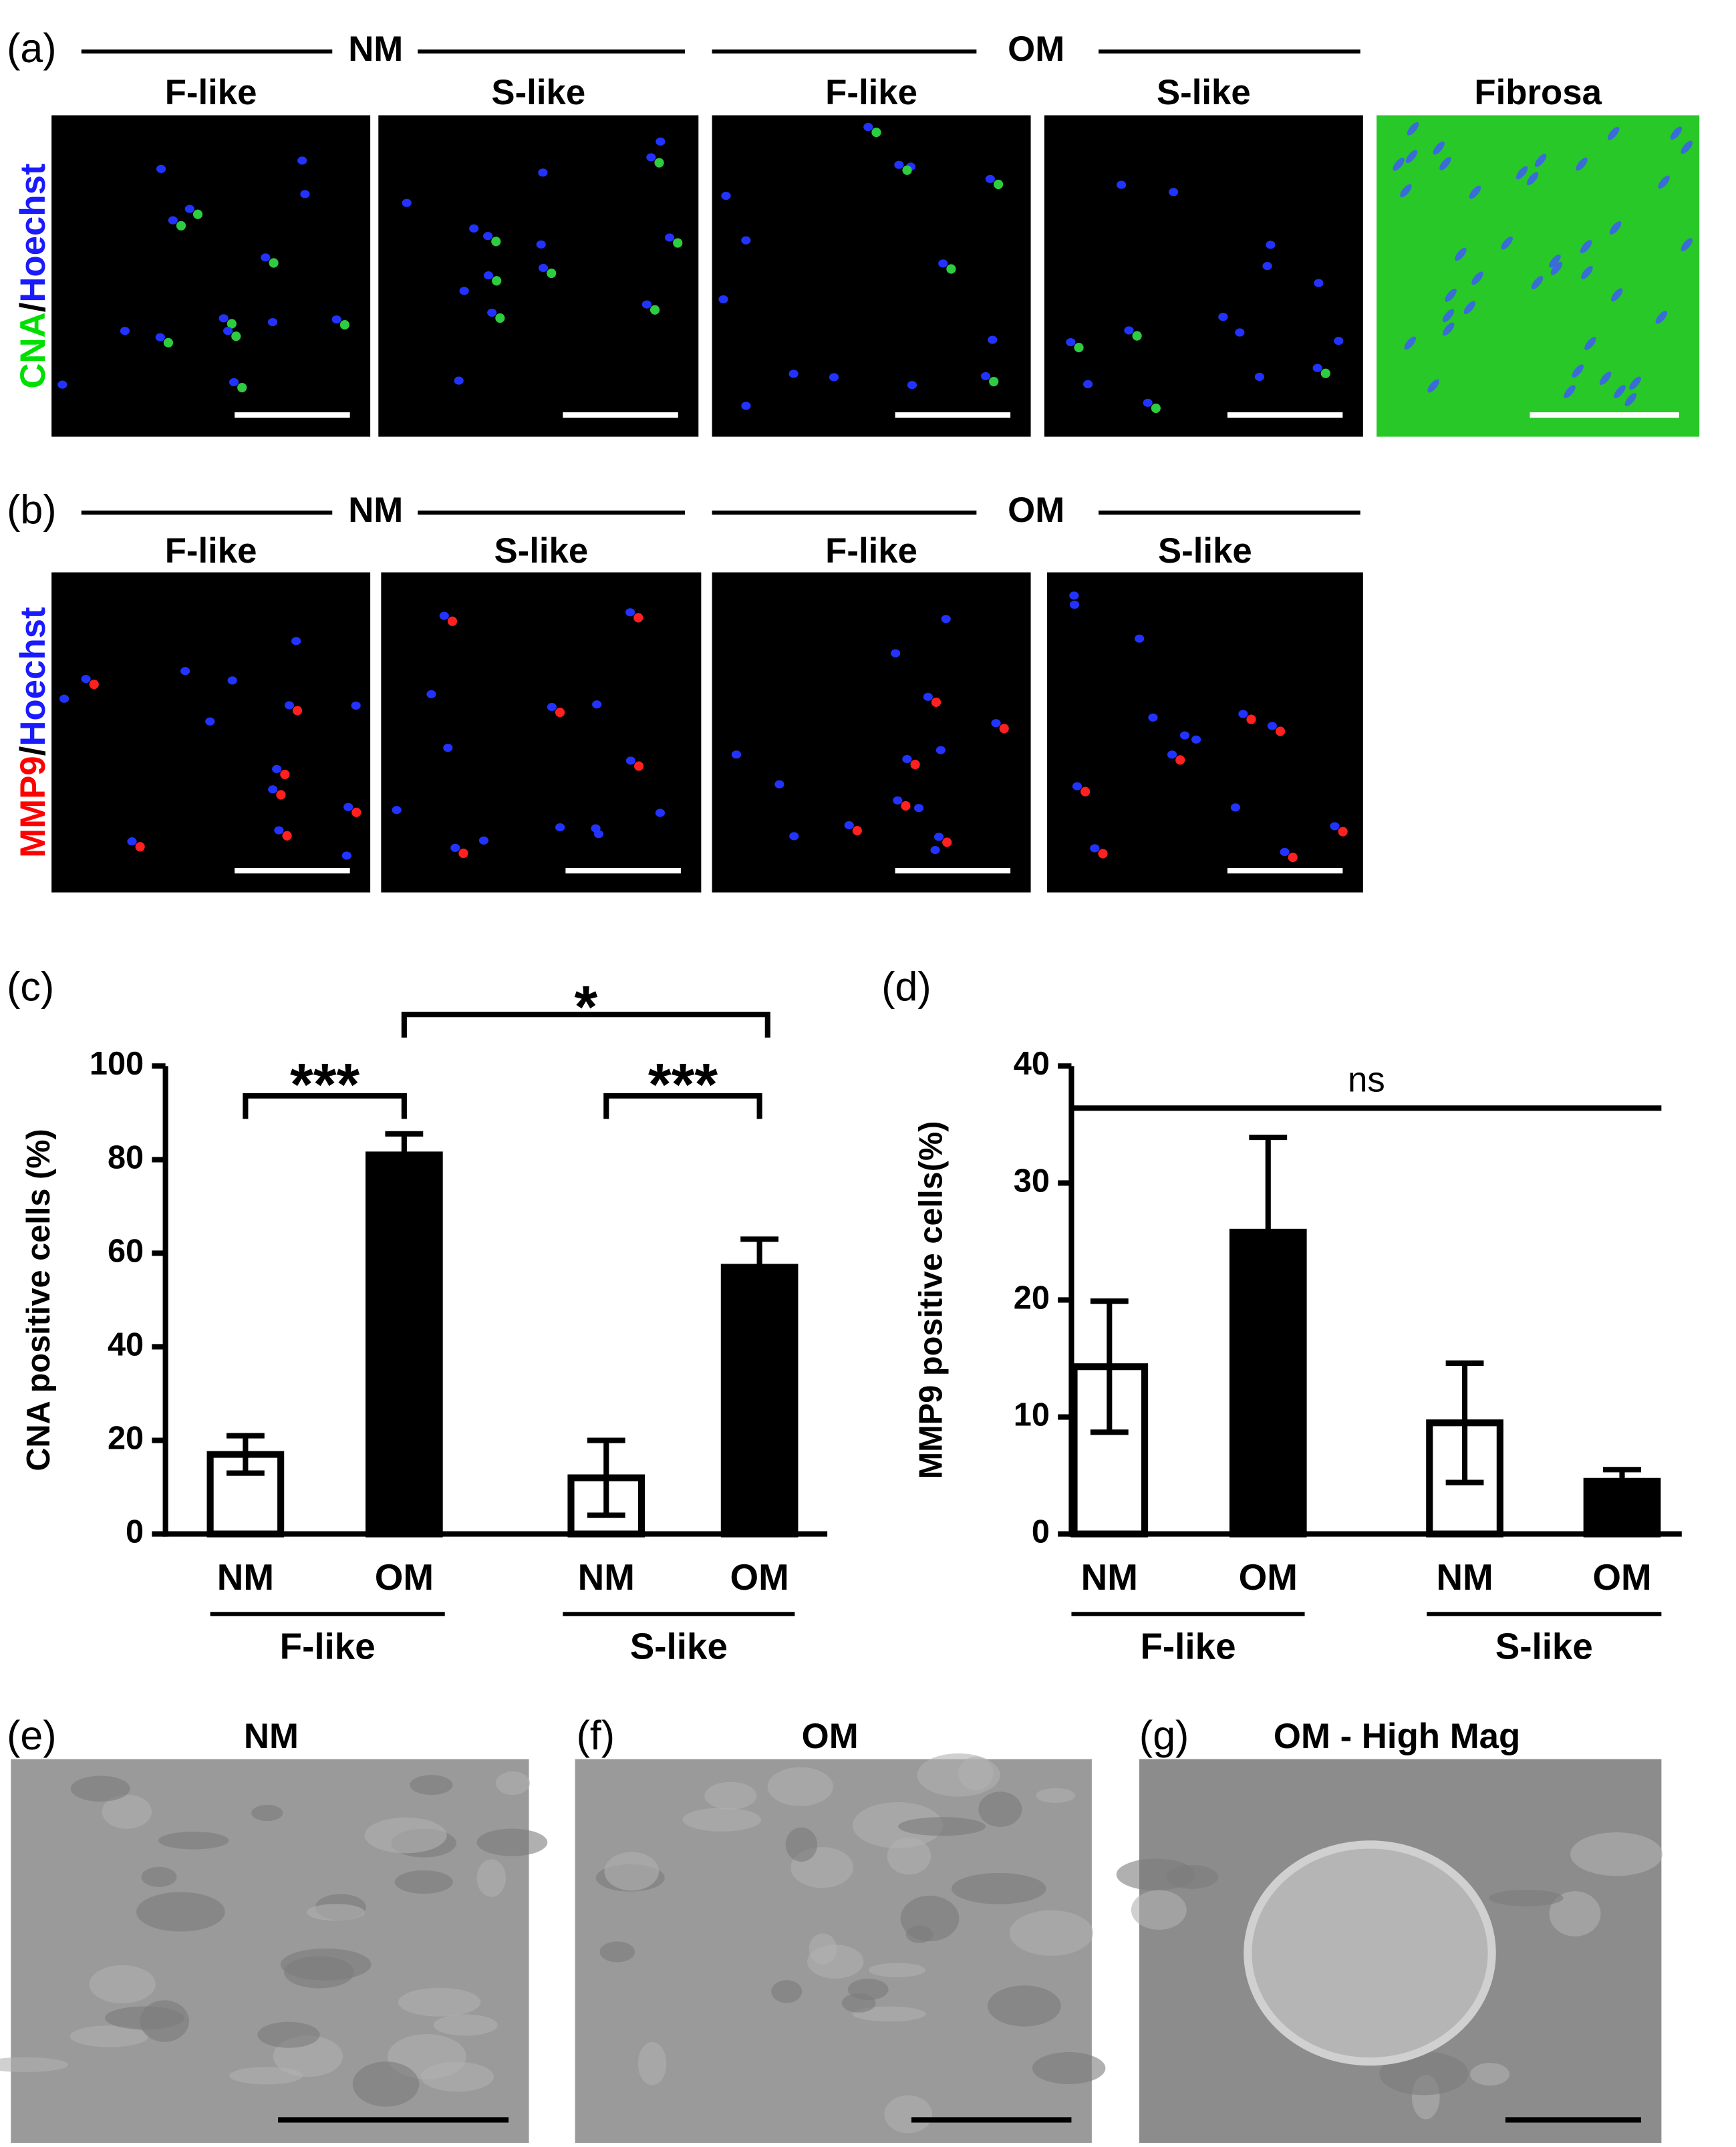 The image size is (1736, 2147). What do you see at coordinates (117, 1064) in the screenshot?
I see `y-tick-label: 100` at bounding box center [117, 1064].